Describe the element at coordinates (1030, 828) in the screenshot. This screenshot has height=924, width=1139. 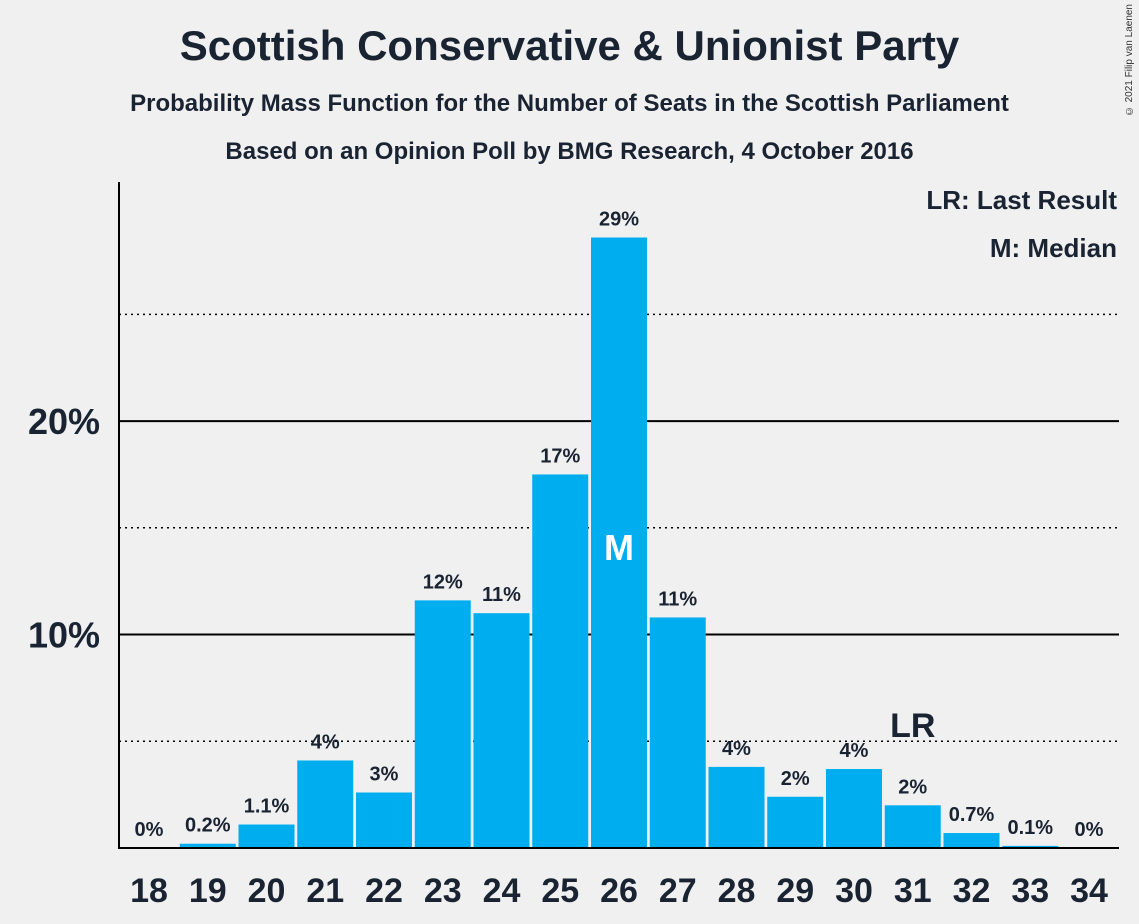
I see `data-label: 0.1%` at that location.